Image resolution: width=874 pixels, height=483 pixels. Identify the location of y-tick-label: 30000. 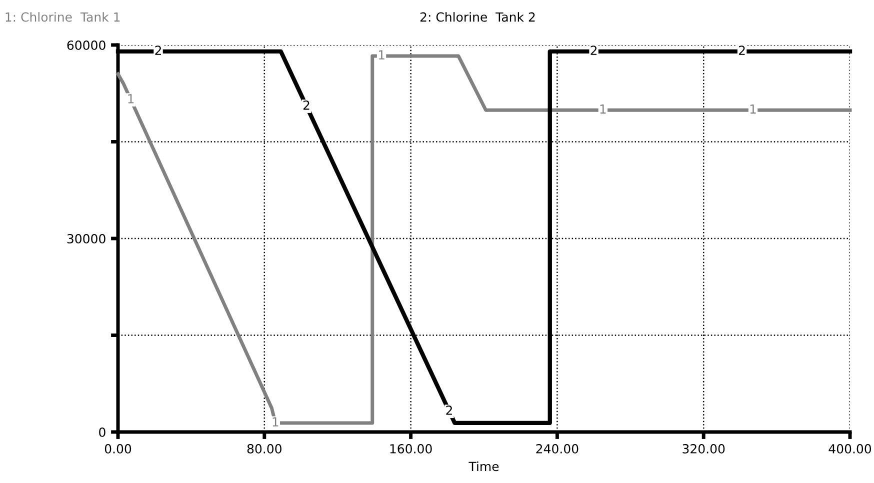
(86, 239).